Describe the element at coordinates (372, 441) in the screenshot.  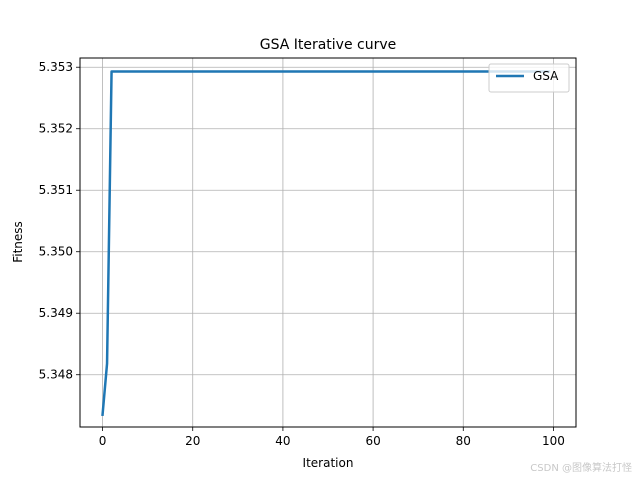
I see `x-tick-label: 60` at that location.